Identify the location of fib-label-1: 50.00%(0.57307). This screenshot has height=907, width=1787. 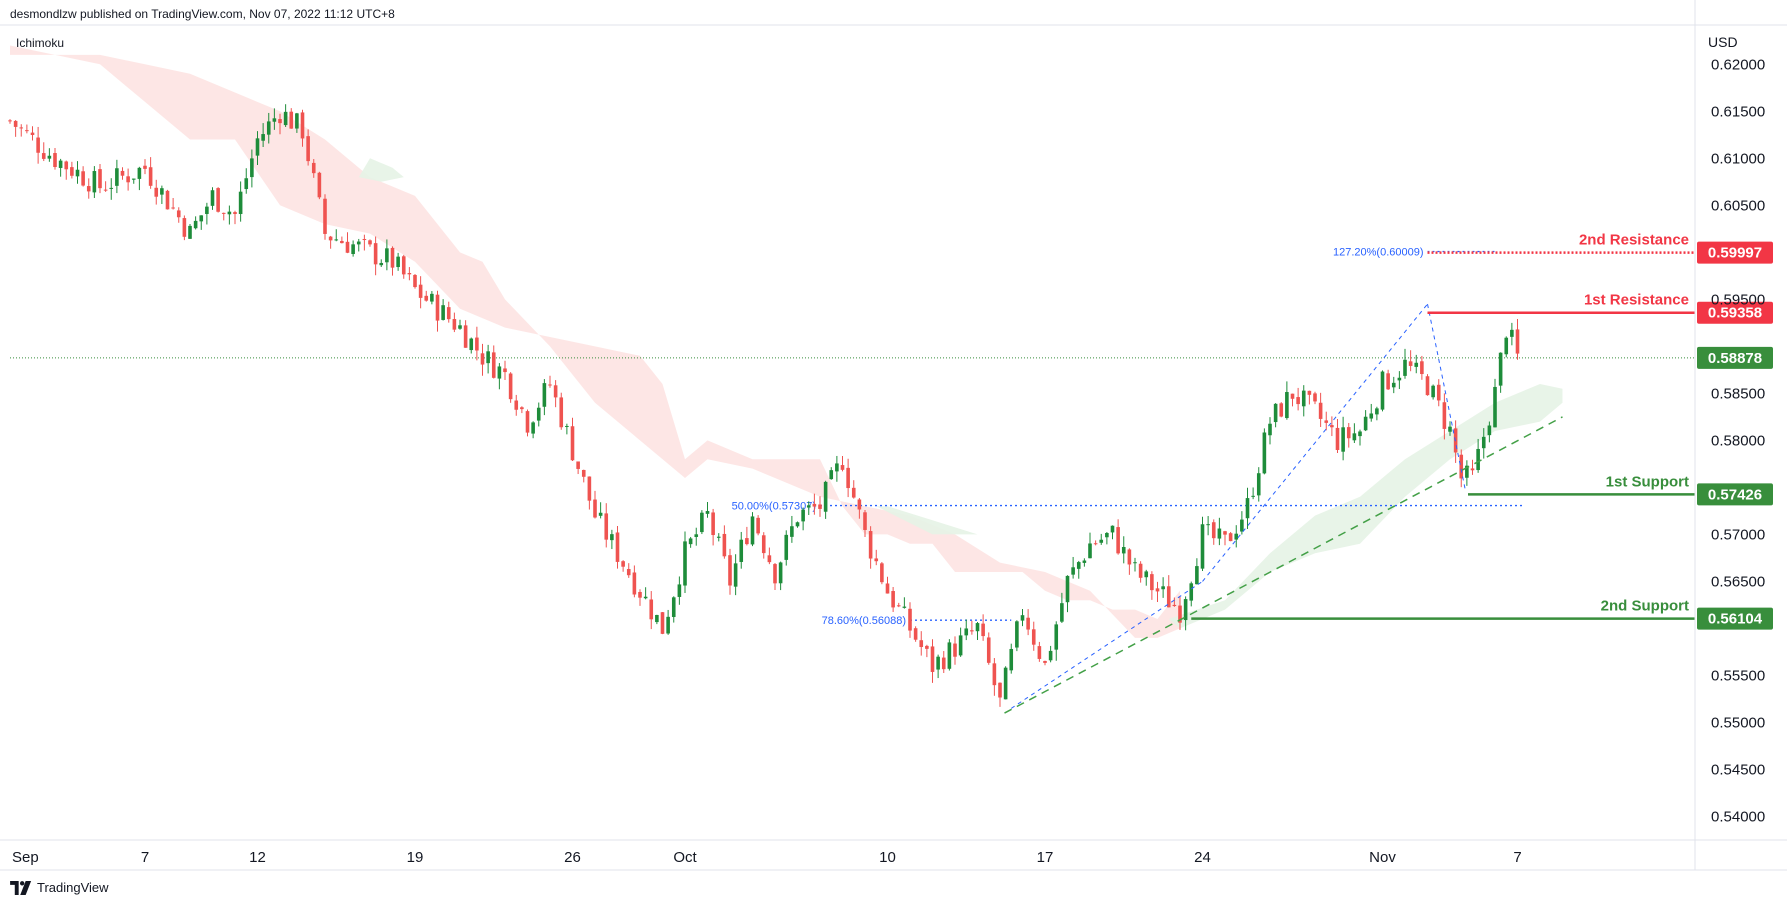
(774, 507).